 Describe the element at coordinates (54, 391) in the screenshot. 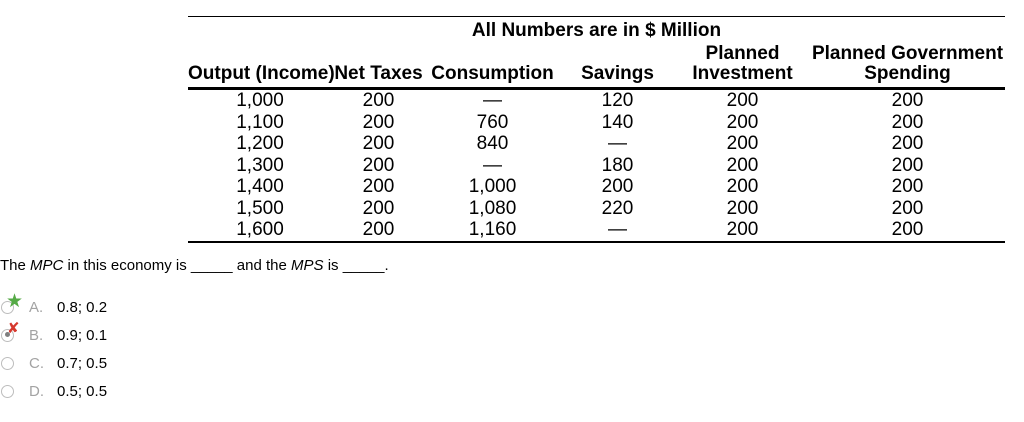

I see `answer-option-d: D. 0.5; 0.5` at that location.